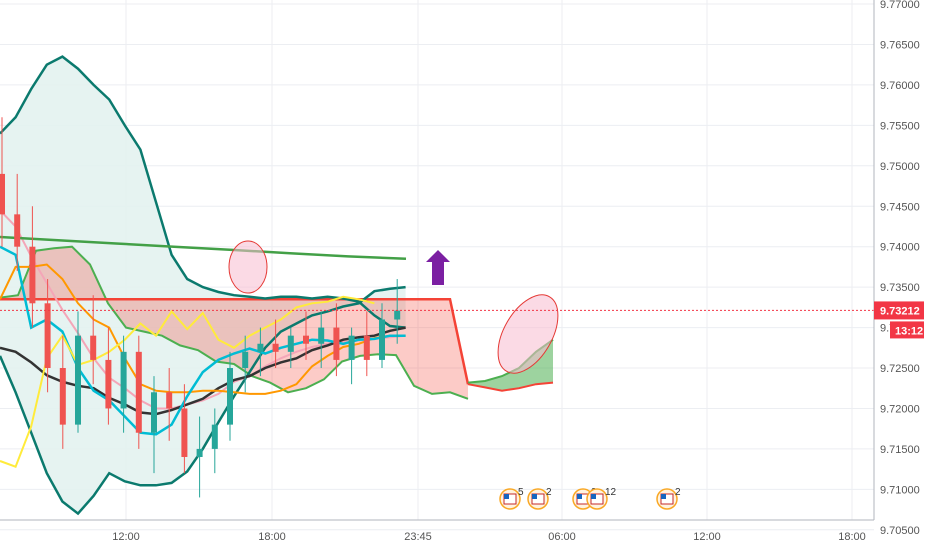 This screenshot has height=550, width=932. Describe the element at coordinates (510, 365) in the screenshot. I see `future-cloud-fill` at that location.